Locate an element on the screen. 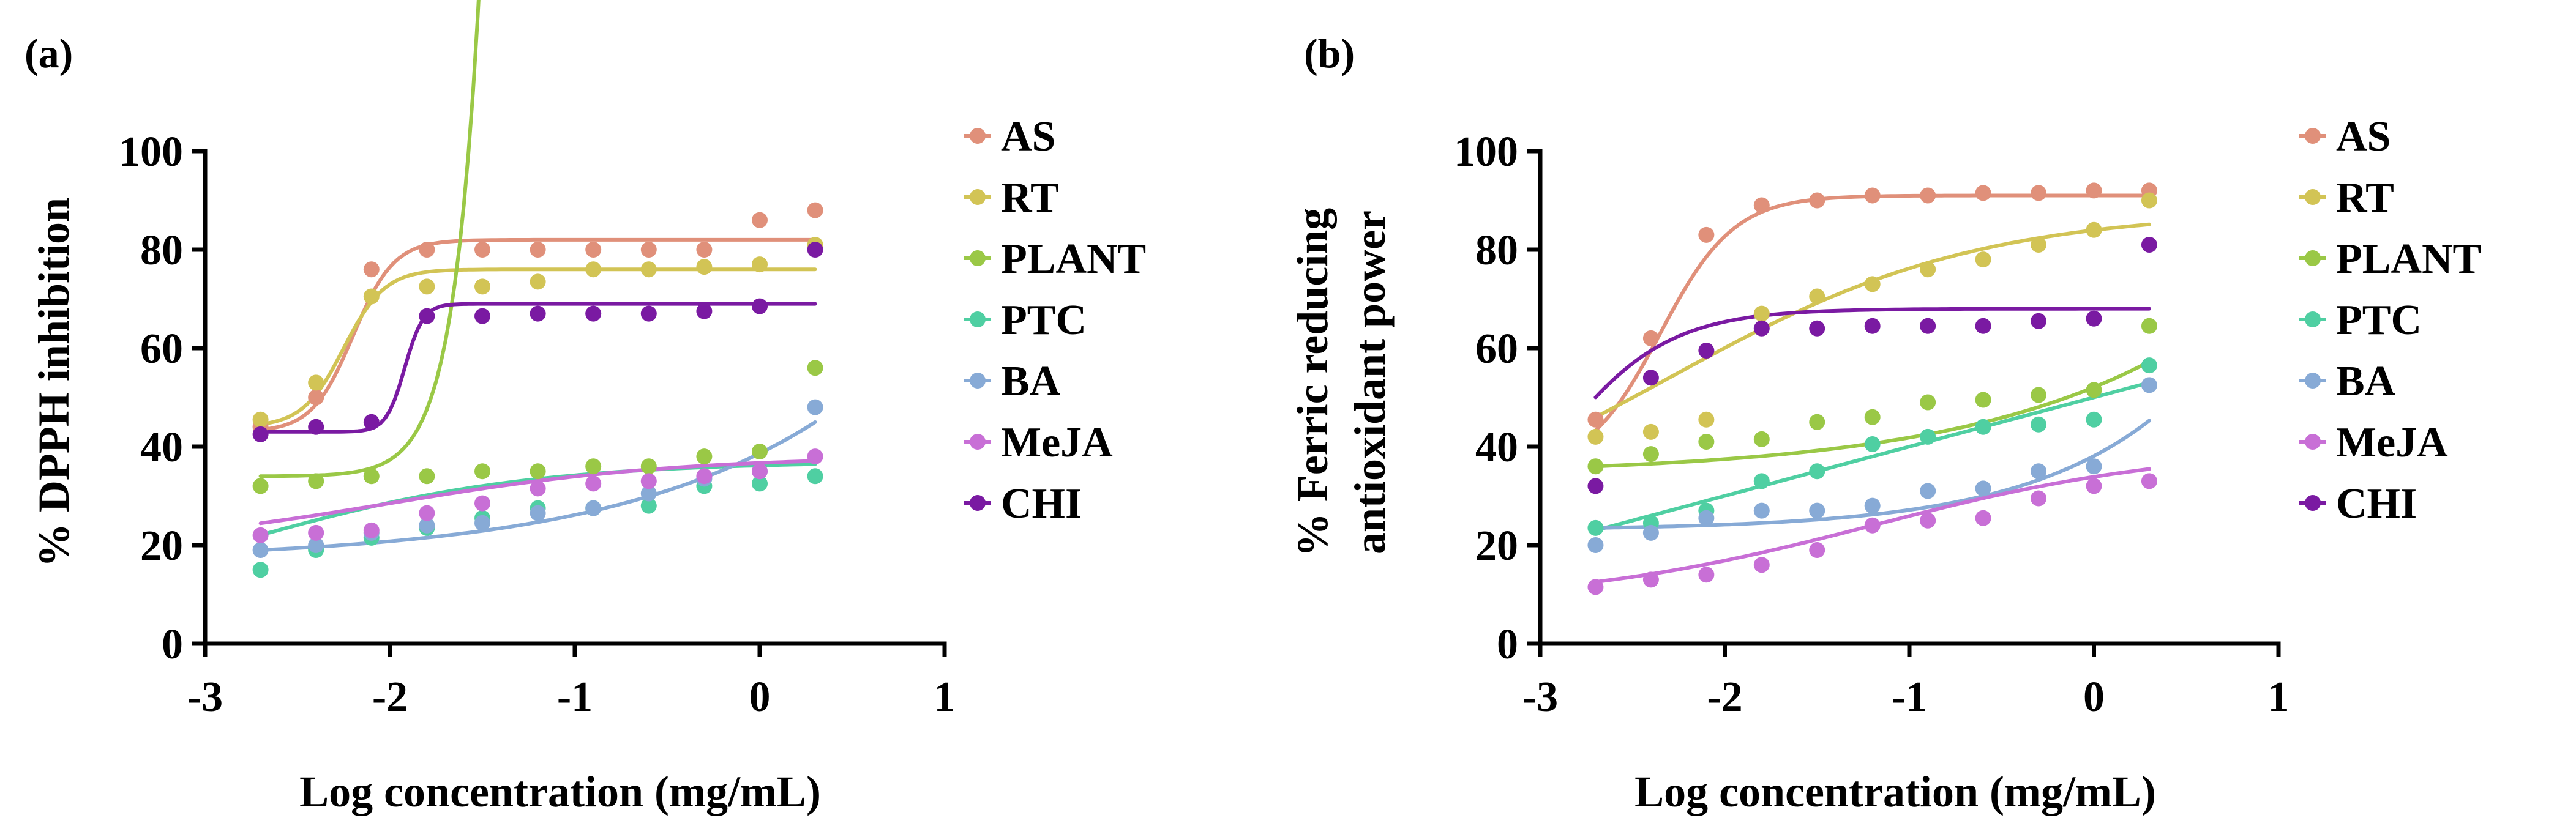  panel-a-y-tick-label: 40 is located at coordinates (161, 447).